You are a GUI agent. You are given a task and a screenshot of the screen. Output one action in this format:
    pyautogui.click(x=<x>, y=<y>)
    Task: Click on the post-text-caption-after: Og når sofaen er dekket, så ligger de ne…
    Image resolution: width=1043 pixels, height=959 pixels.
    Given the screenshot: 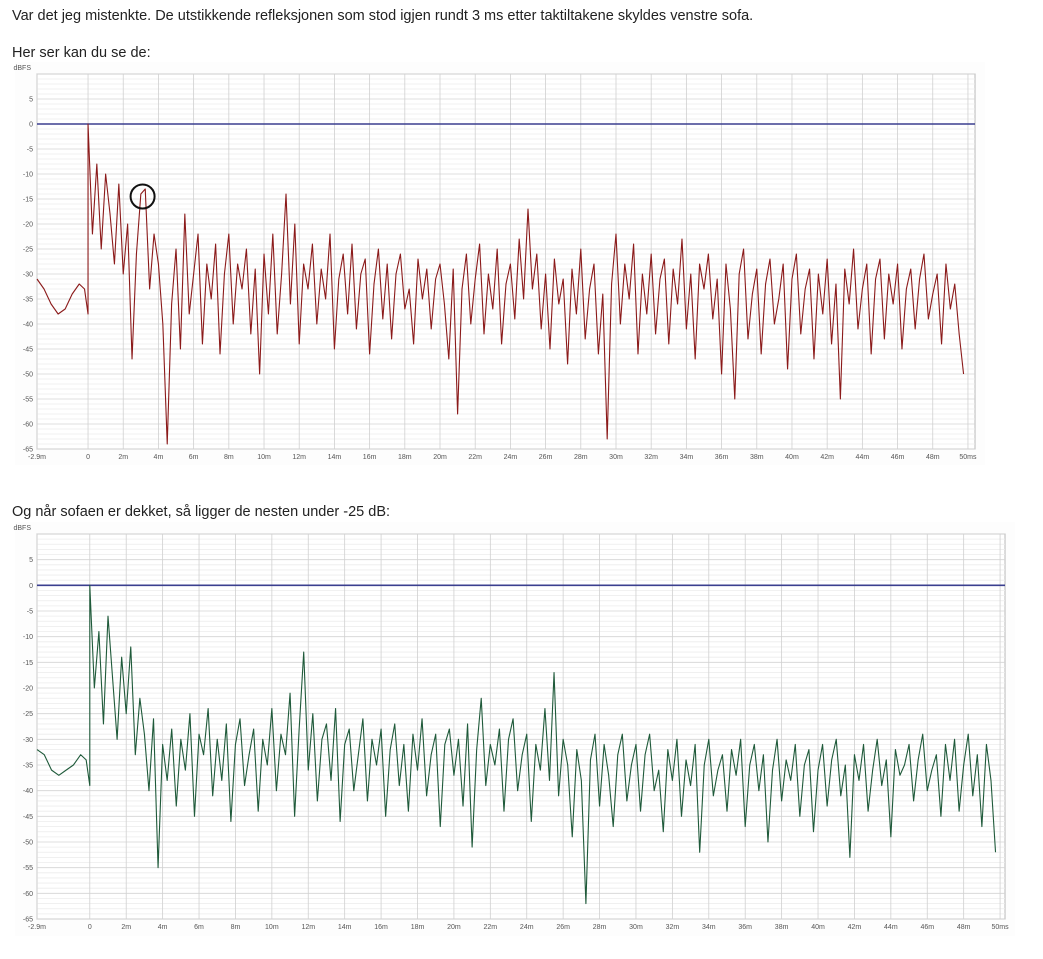 What is the action you would take?
    pyautogui.click(x=201, y=512)
    